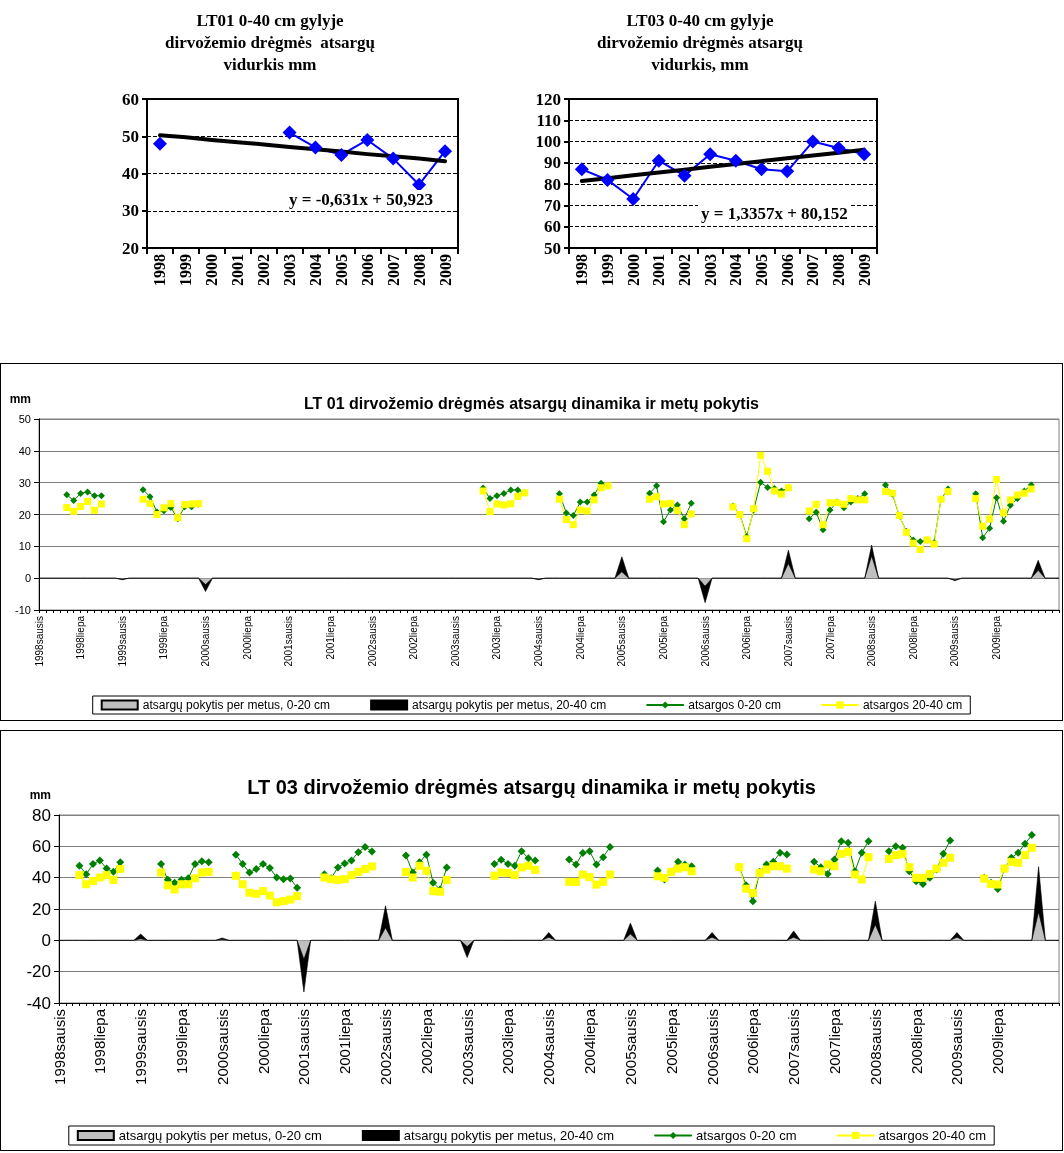  What do you see at coordinates (552, 205) in the screenshot?
I see `y-tick-label: 70` at bounding box center [552, 205].